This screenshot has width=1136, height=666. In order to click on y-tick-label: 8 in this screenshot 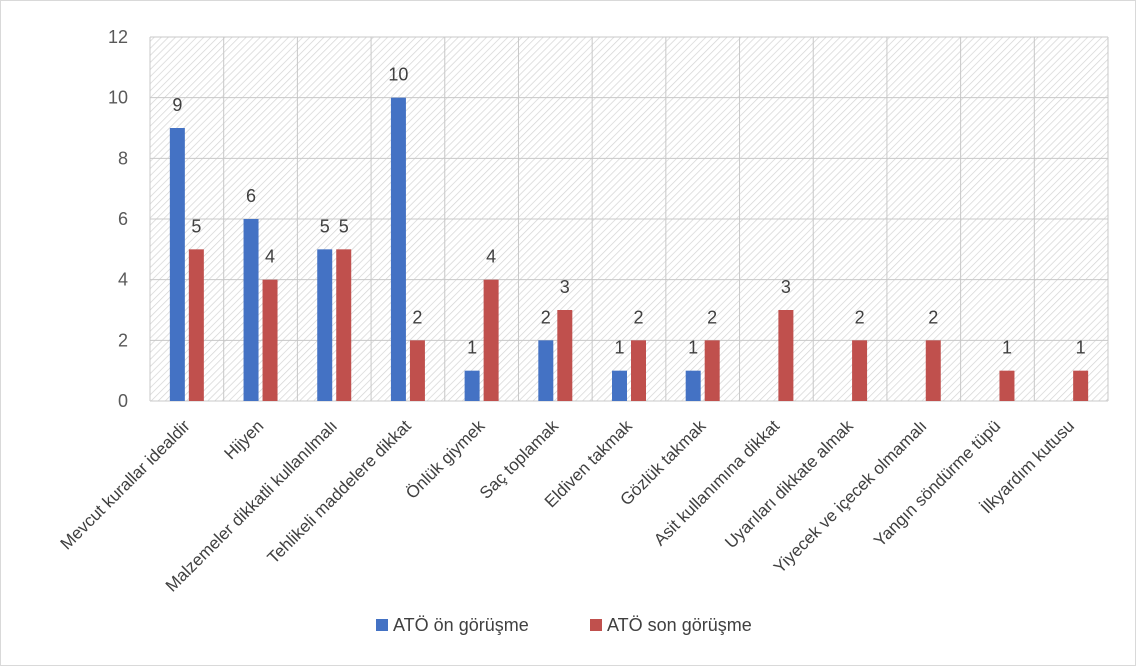, I will do `click(123, 158)`.